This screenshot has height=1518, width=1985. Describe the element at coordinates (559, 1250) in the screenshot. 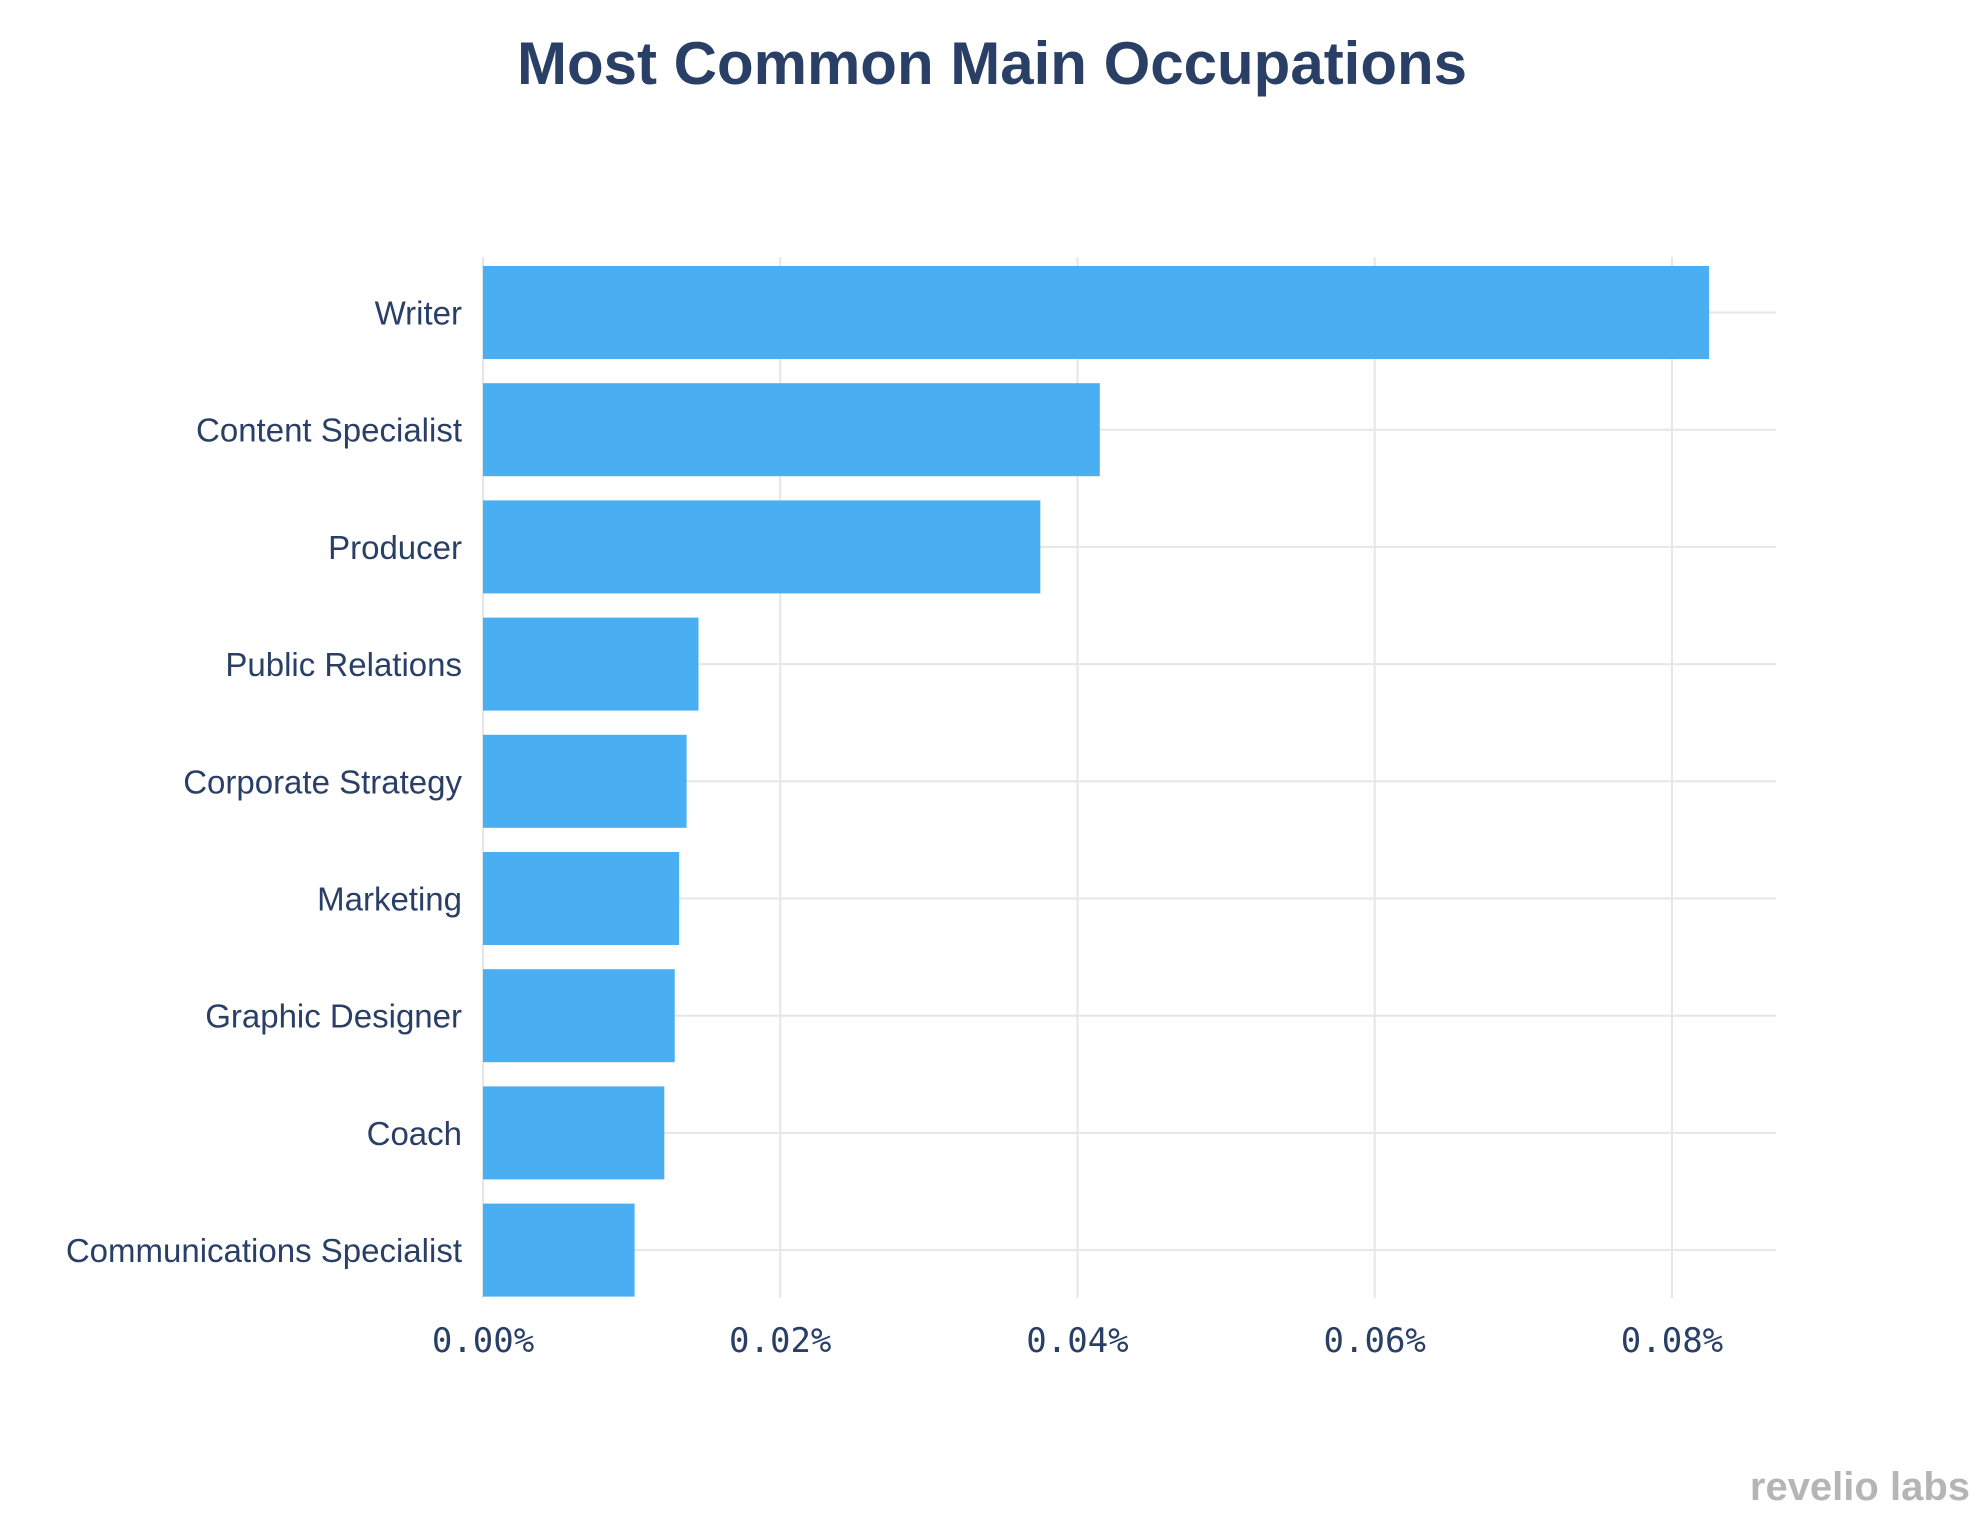

I see `bar-communications-specialist` at that location.